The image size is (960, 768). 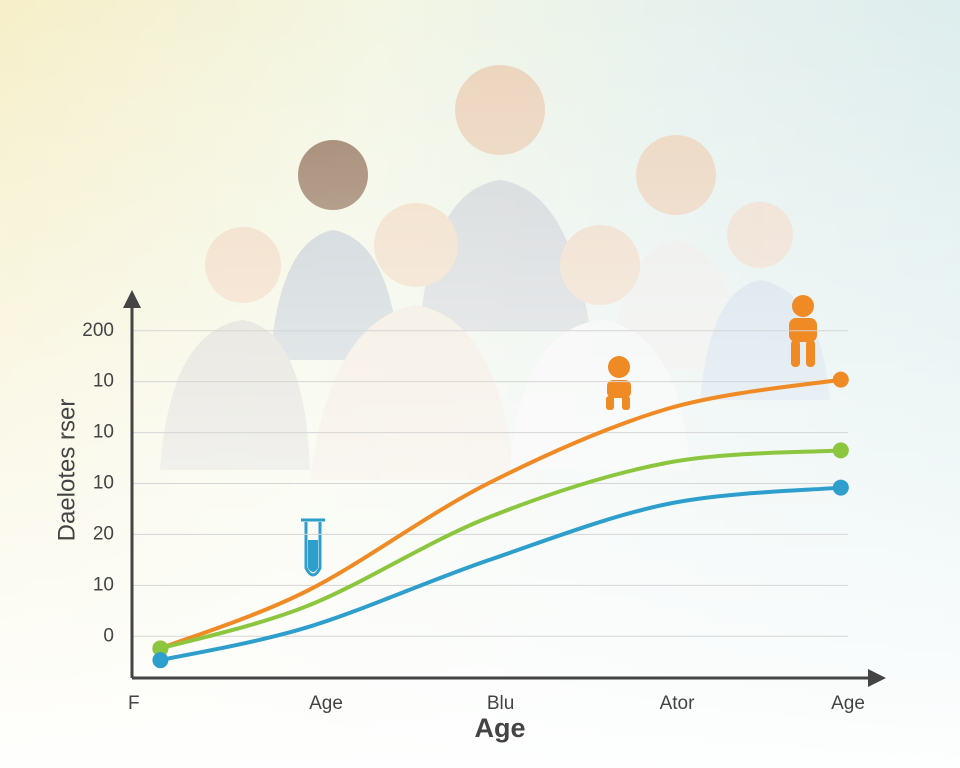 What do you see at coordinates (108, 635) in the screenshot?
I see `y-tick-label: 0` at bounding box center [108, 635].